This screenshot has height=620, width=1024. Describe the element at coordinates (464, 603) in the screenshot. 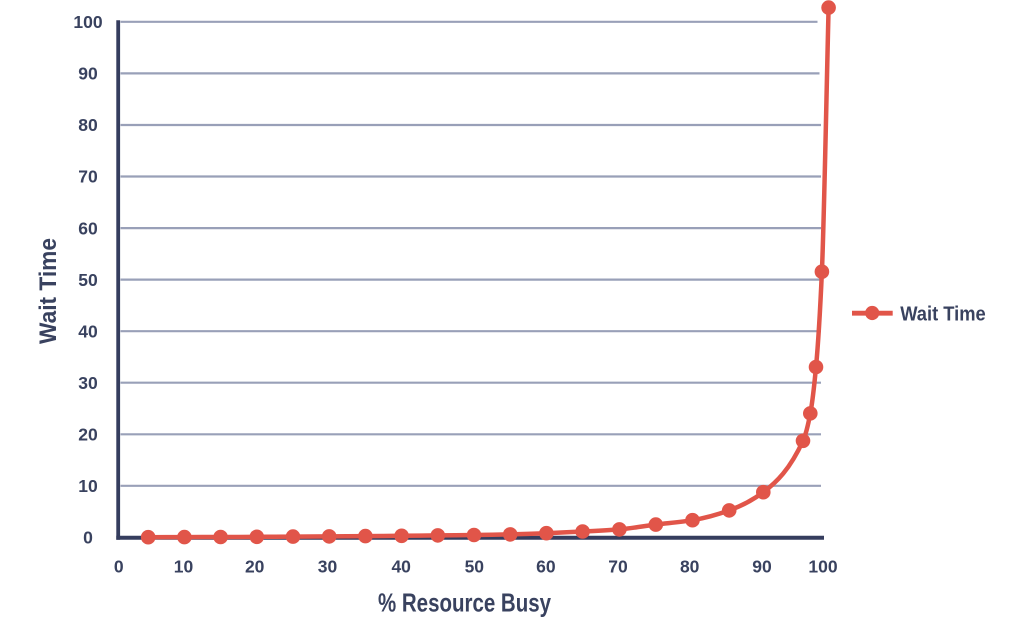

I see `svg-text: % Resource Busy` at that location.